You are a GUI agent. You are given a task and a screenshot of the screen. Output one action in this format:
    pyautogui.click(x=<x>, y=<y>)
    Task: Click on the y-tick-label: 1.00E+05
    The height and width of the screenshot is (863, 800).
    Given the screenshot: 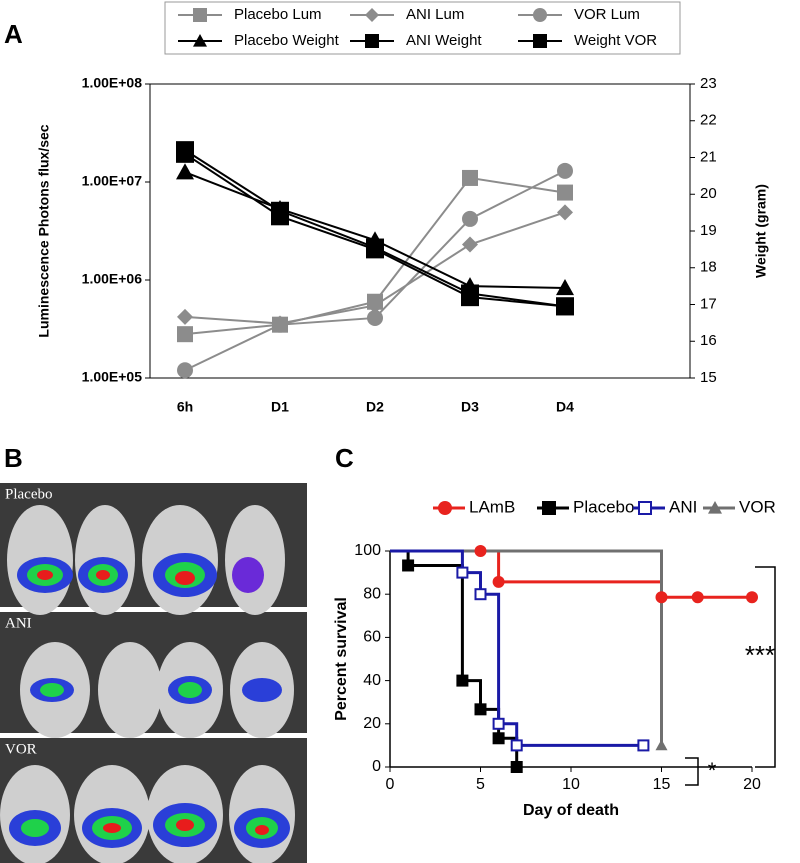 What is the action you would take?
    pyautogui.click(x=112, y=377)
    